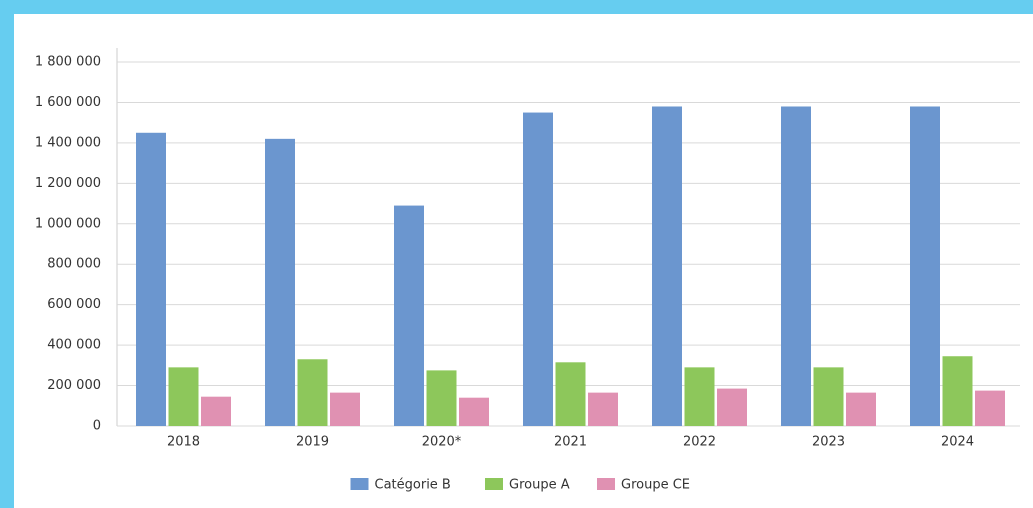  I want to click on x-tick-label: 2022, so click(699, 442).